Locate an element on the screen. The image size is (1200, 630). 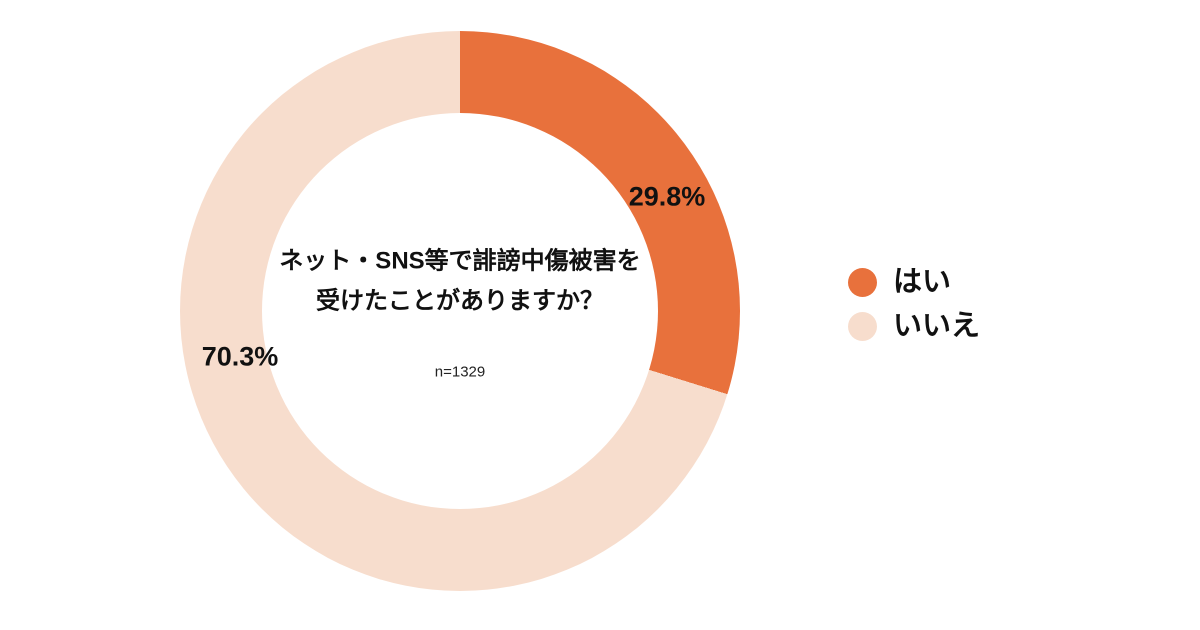
sample-size-label: n=1329 is located at coordinates (460, 372).